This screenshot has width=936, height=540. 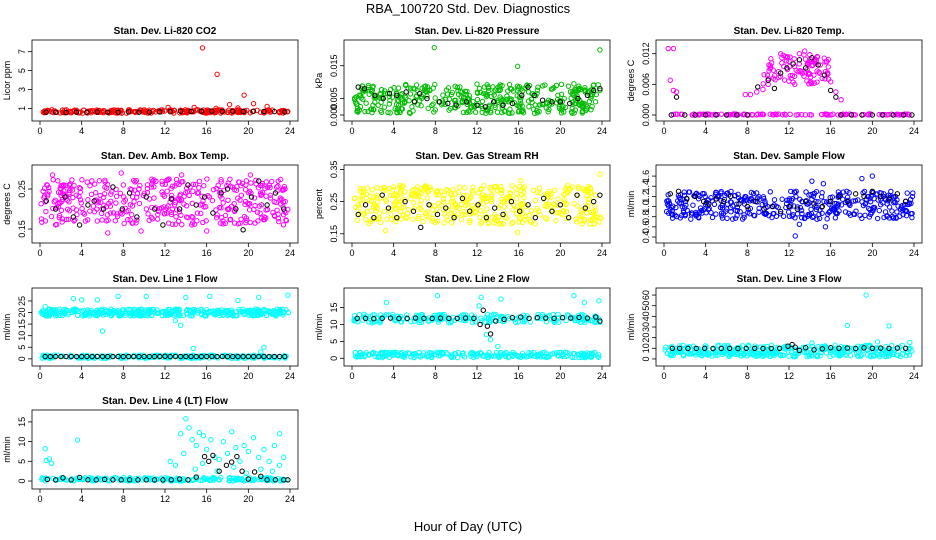 I want to click on y-tick-label: 40, so click(x=646, y=316).